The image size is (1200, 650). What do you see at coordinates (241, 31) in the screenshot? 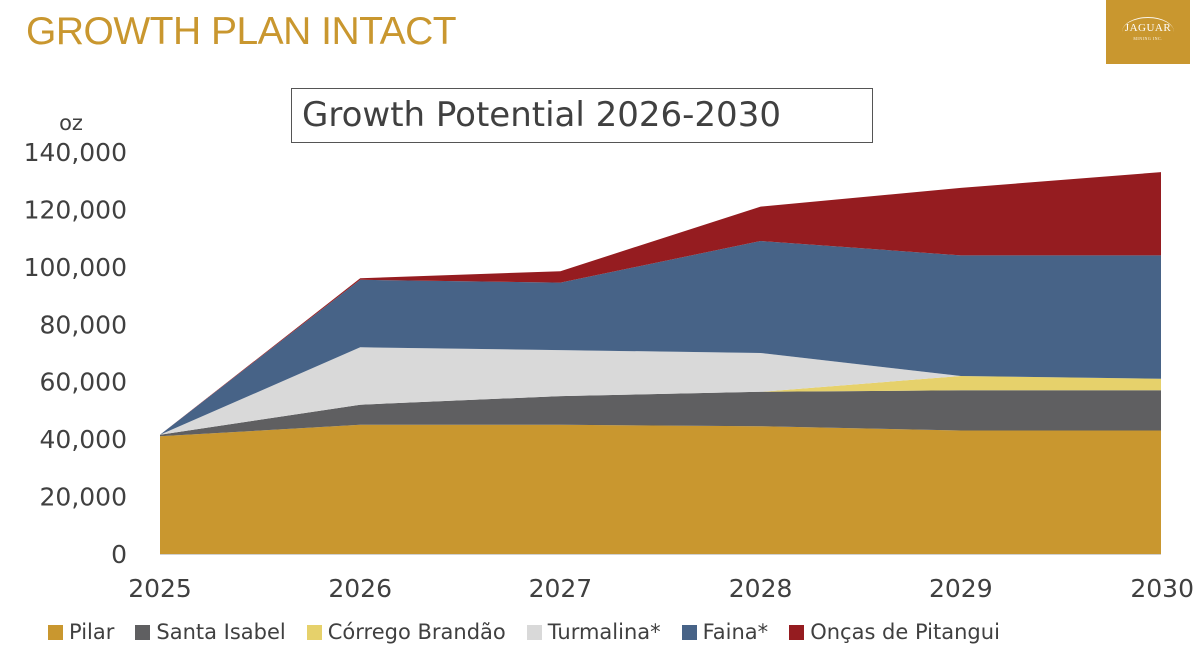
I see `slide-title: GROWTH PLAN INTACT` at bounding box center [241, 31].